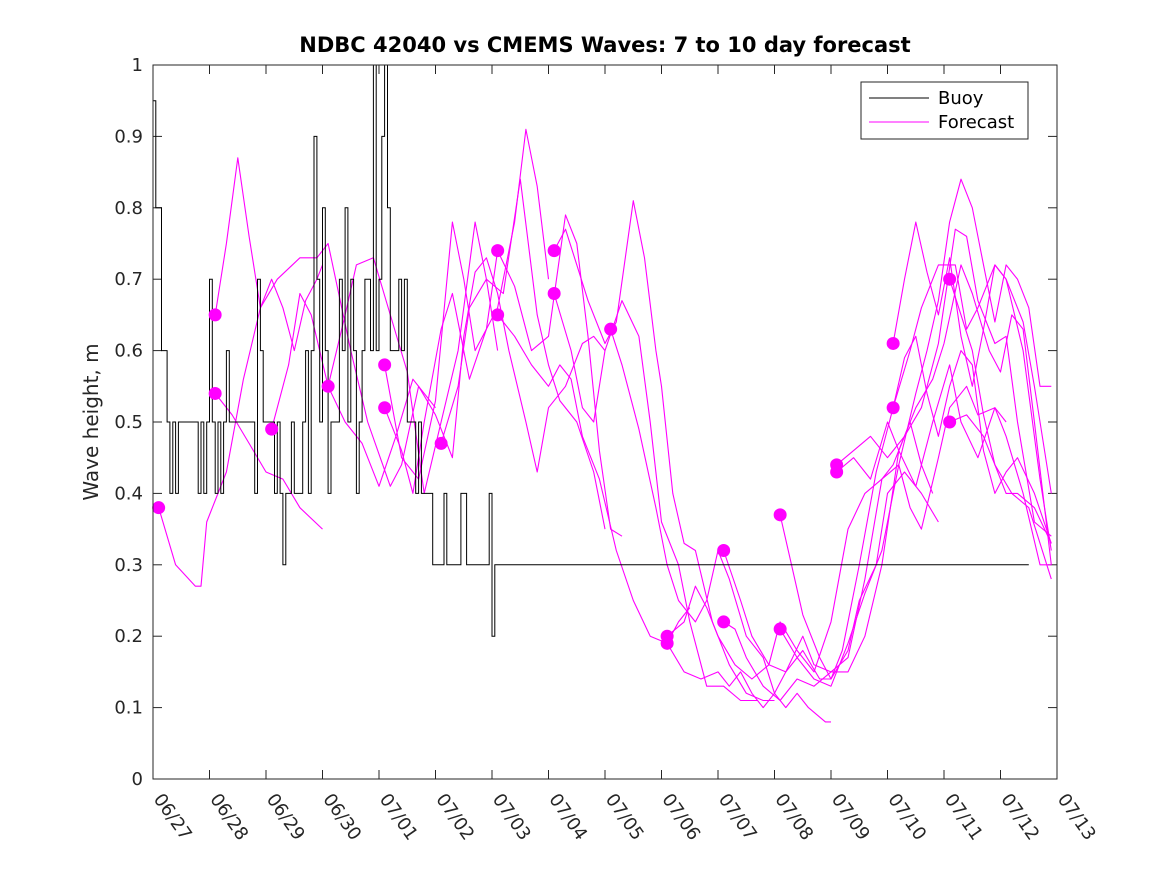 The height and width of the screenshot is (875, 1167). What do you see at coordinates (128, 565) in the screenshot?
I see `y-tick-label: 0.3` at bounding box center [128, 565].